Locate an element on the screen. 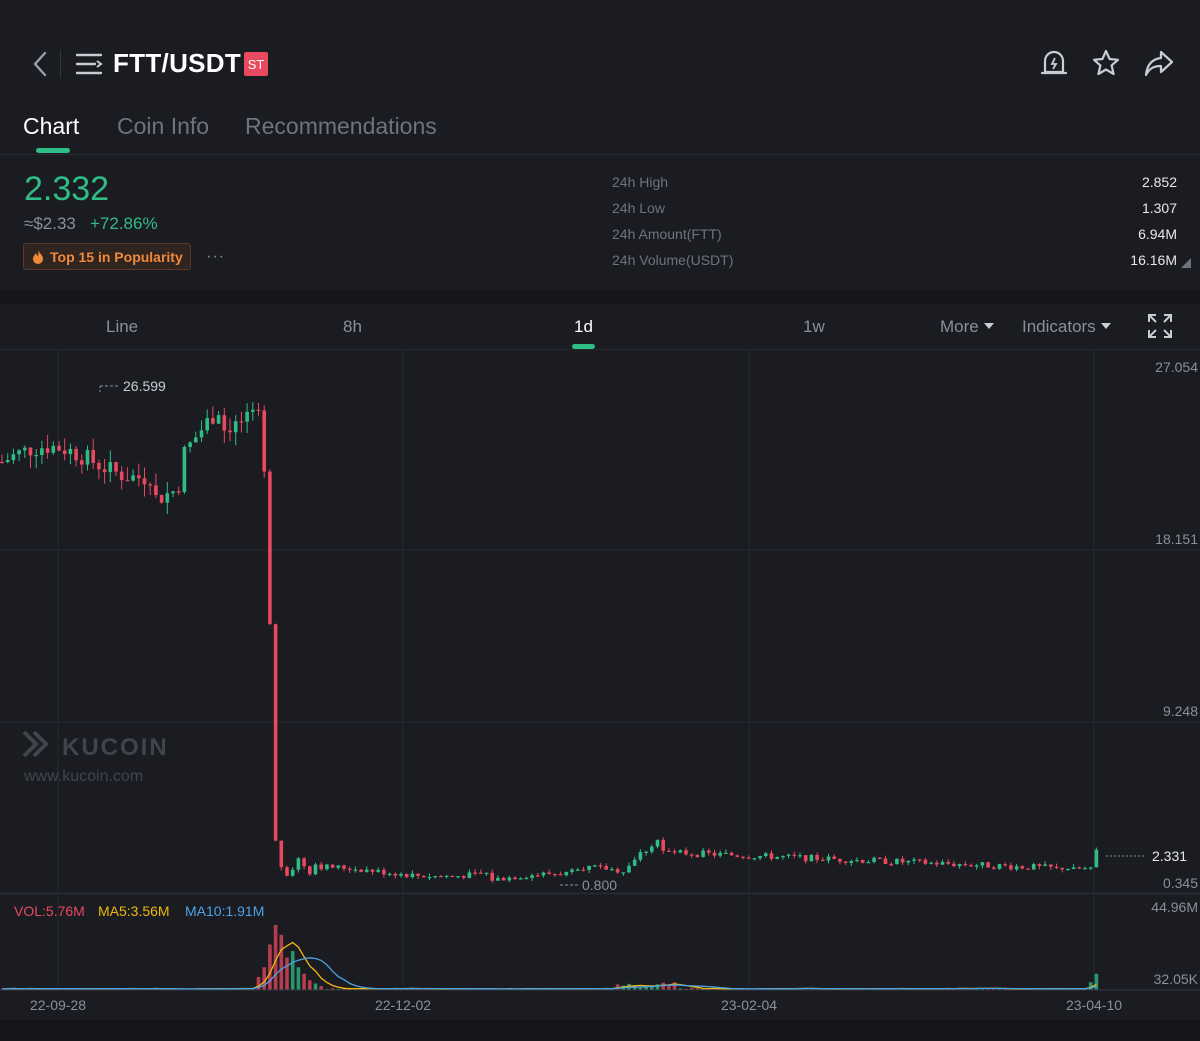 The image size is (1200, 1041). stat-label-amount: 24h Amount(FTT) is located at coordinates (667, 234).